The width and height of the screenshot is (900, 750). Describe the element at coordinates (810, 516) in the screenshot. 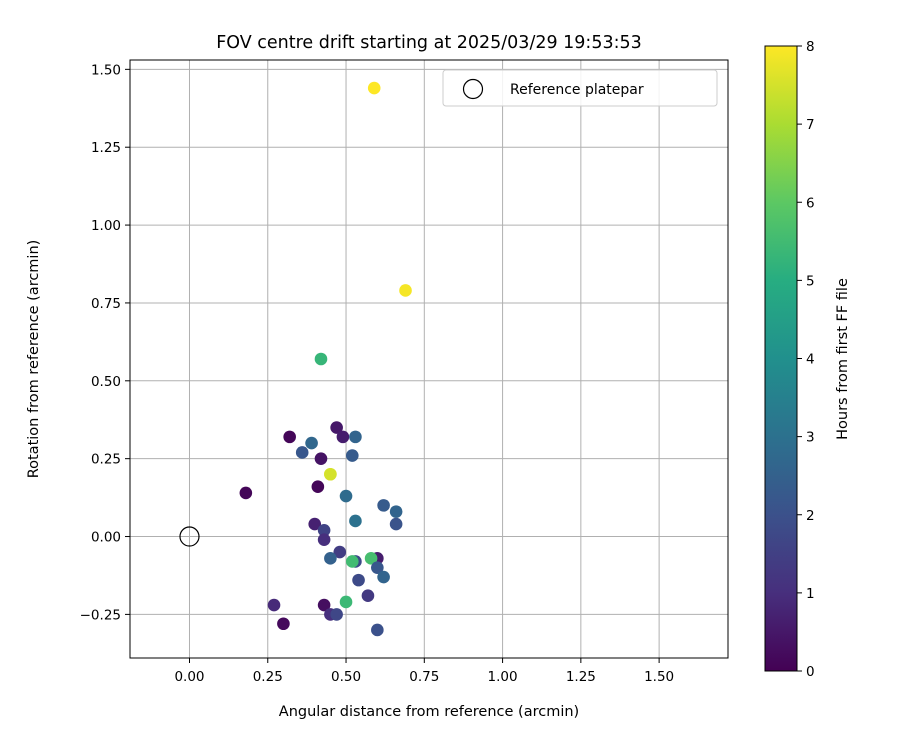

I see `colorbar-tick-label: 2` at that location.